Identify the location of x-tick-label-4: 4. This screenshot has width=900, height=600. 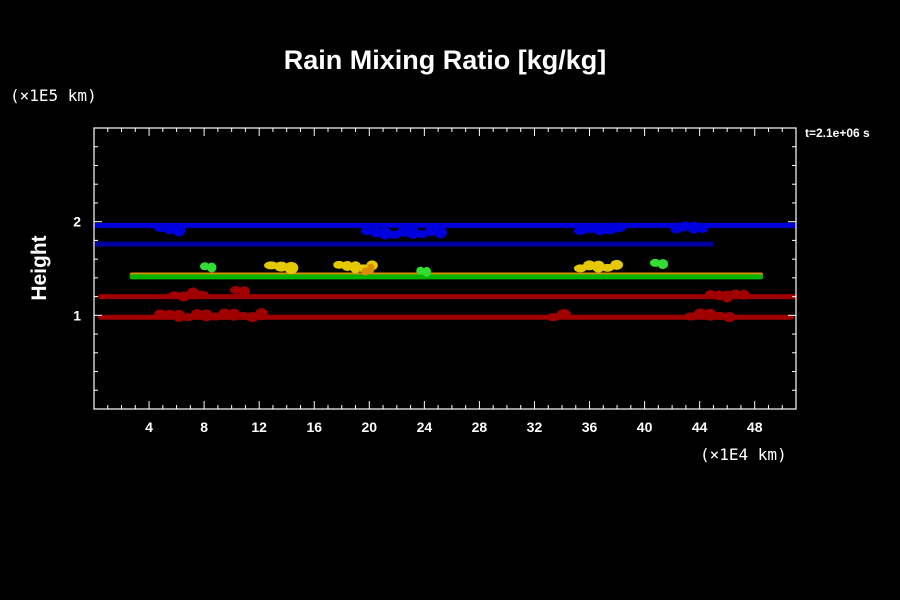
(149, 427).